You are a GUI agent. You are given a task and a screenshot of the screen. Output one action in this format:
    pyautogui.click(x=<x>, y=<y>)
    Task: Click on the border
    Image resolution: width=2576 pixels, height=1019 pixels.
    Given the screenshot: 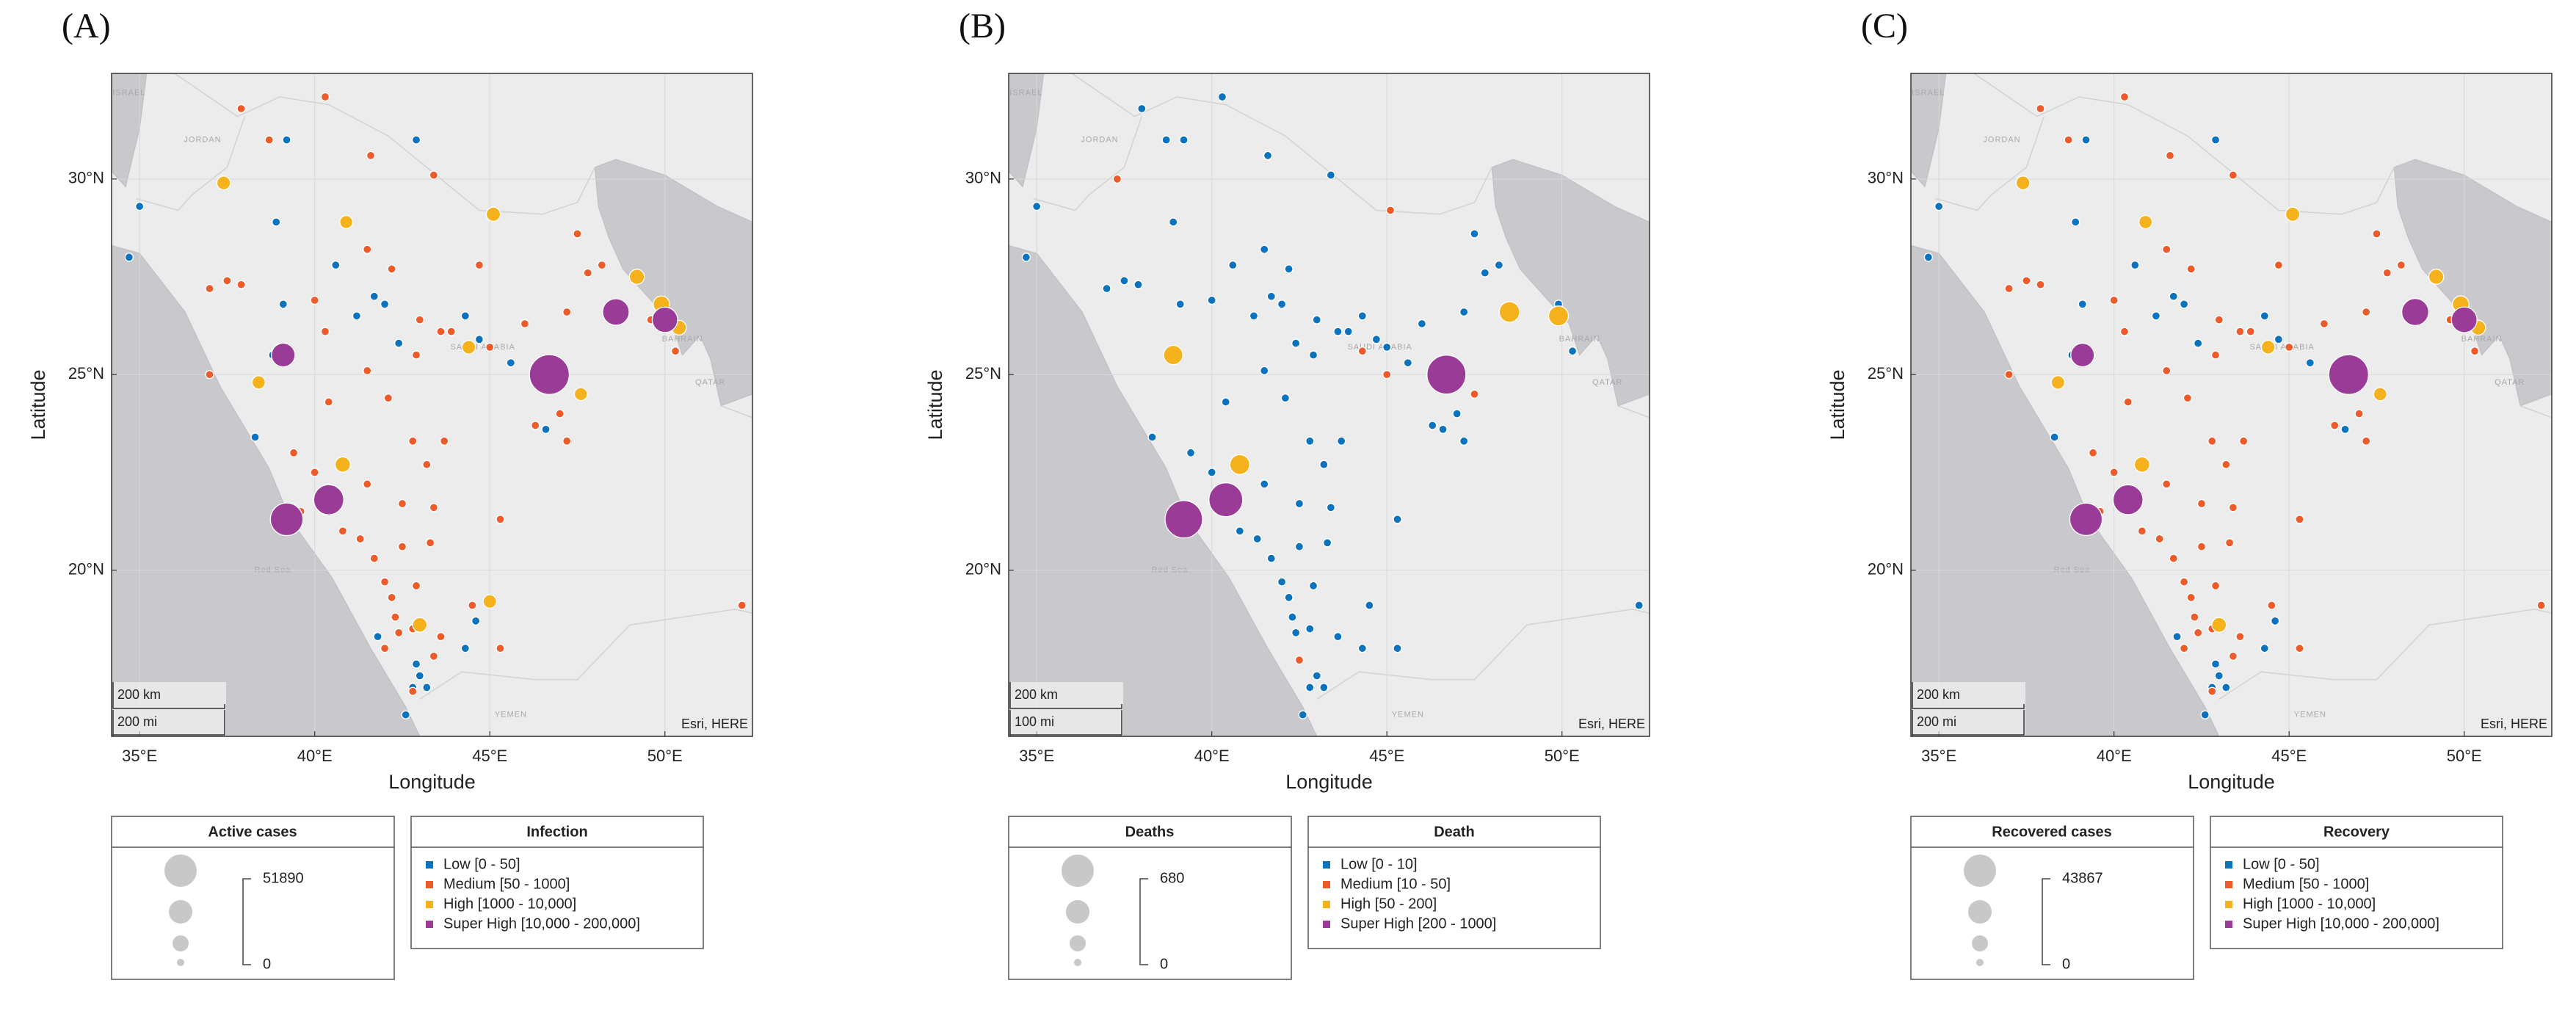 What is the action you would take?
    pyautogui.click(x=1633, y=411)
    